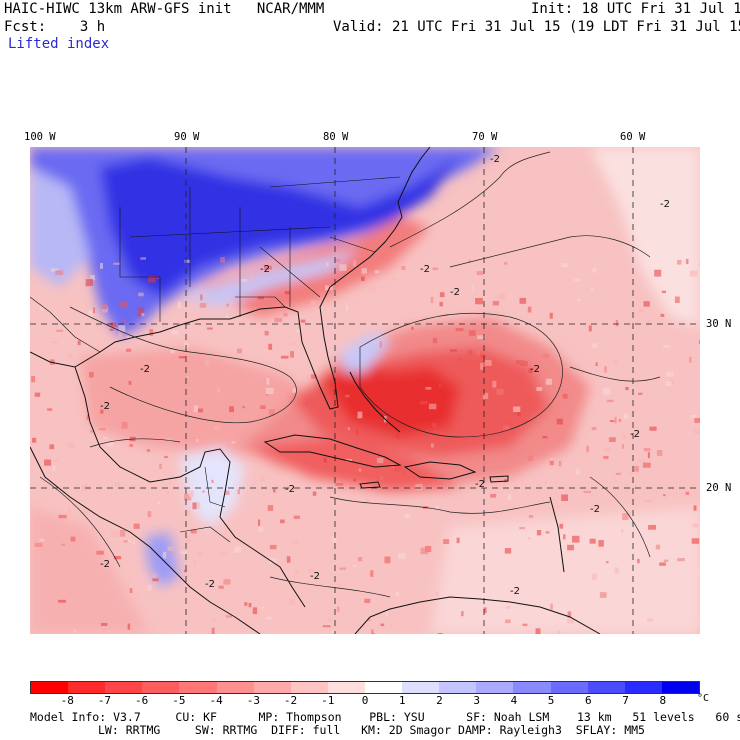 This screenshot has height=740, width=740. What do you see at coordinates (290, 700) in the screenshot?
I see `colorbar-tick-label: -2` at bounding box center [290, 700].